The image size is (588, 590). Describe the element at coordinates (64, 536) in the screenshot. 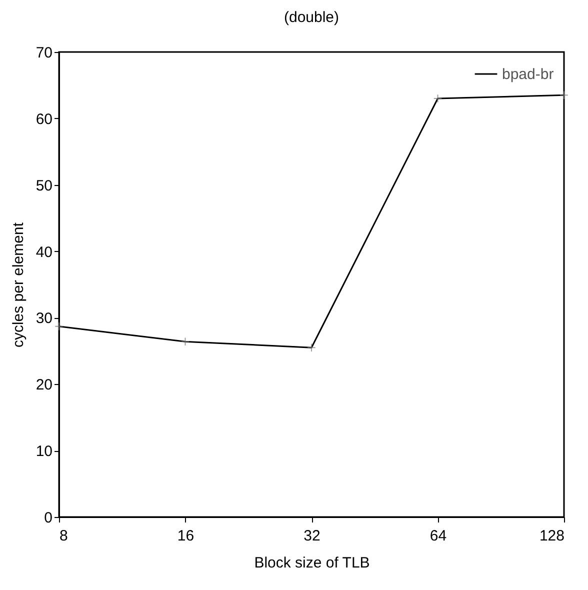

I see `x-tick-label: 8` at that location.